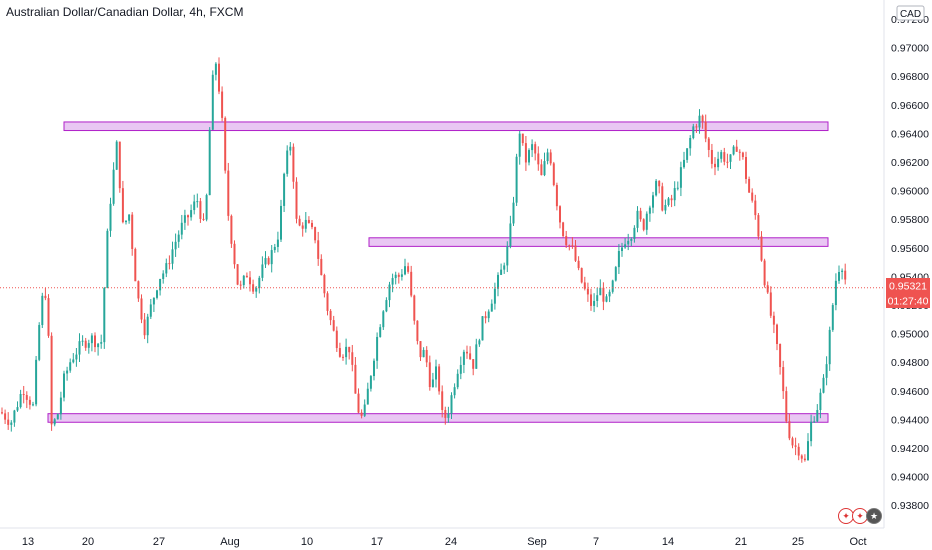 The image size is (932, 550). What do you see at coordinates (28, 542) in the screenshot?
I see `x-tick-label: 13` at bounding box center [28, 542].